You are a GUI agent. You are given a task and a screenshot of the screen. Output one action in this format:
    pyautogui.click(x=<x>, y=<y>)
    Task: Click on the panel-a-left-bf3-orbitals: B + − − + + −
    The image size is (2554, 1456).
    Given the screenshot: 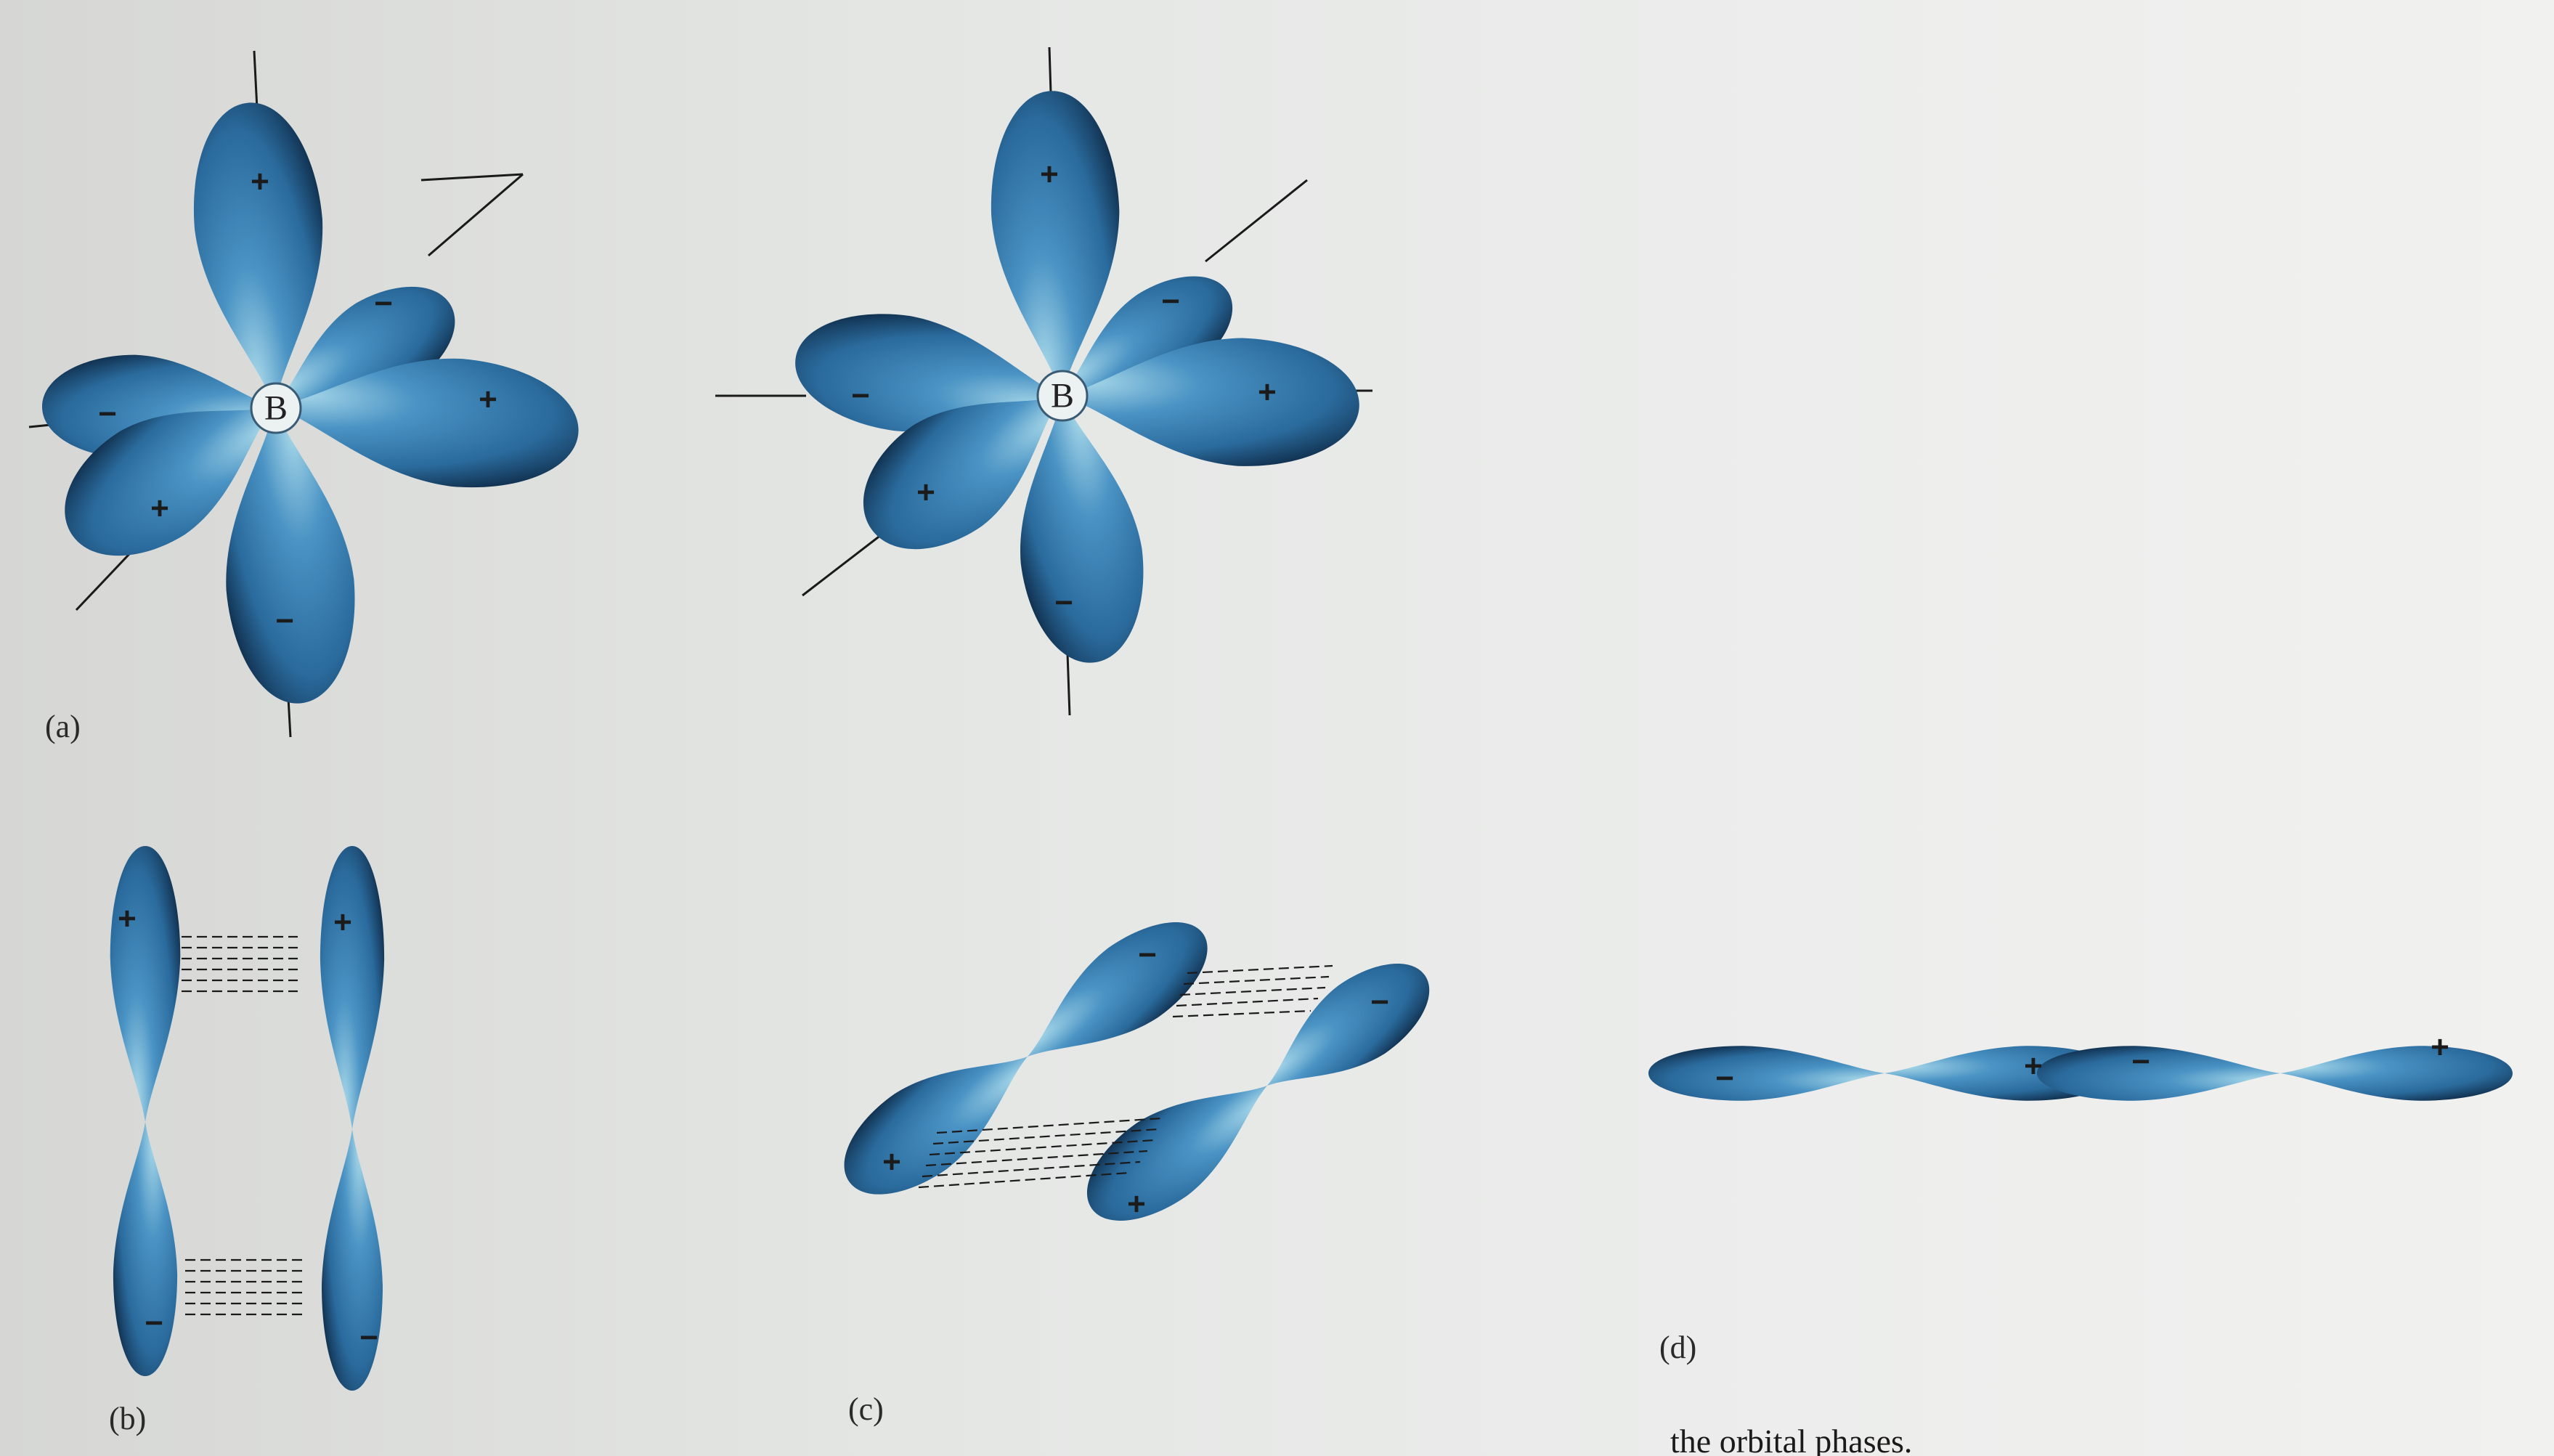 What is the action you would take?
    pyautogui.click(x=306, y=394)
    